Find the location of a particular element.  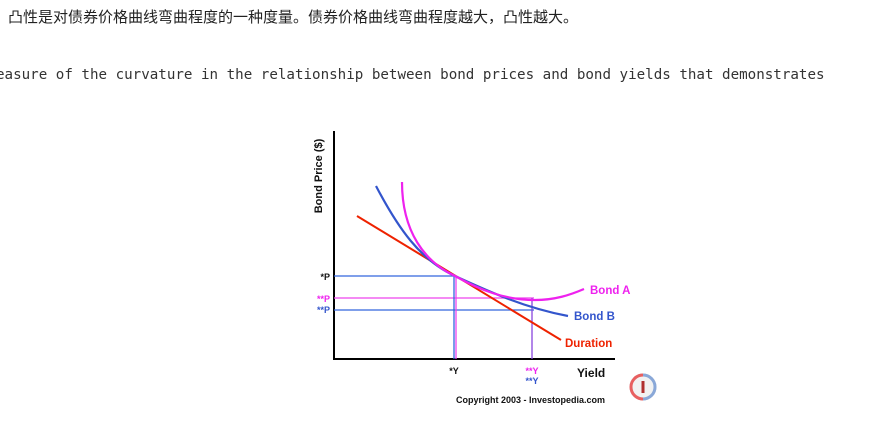

yield-tick-bond-b: **Y is located at coordinates (531, 381).